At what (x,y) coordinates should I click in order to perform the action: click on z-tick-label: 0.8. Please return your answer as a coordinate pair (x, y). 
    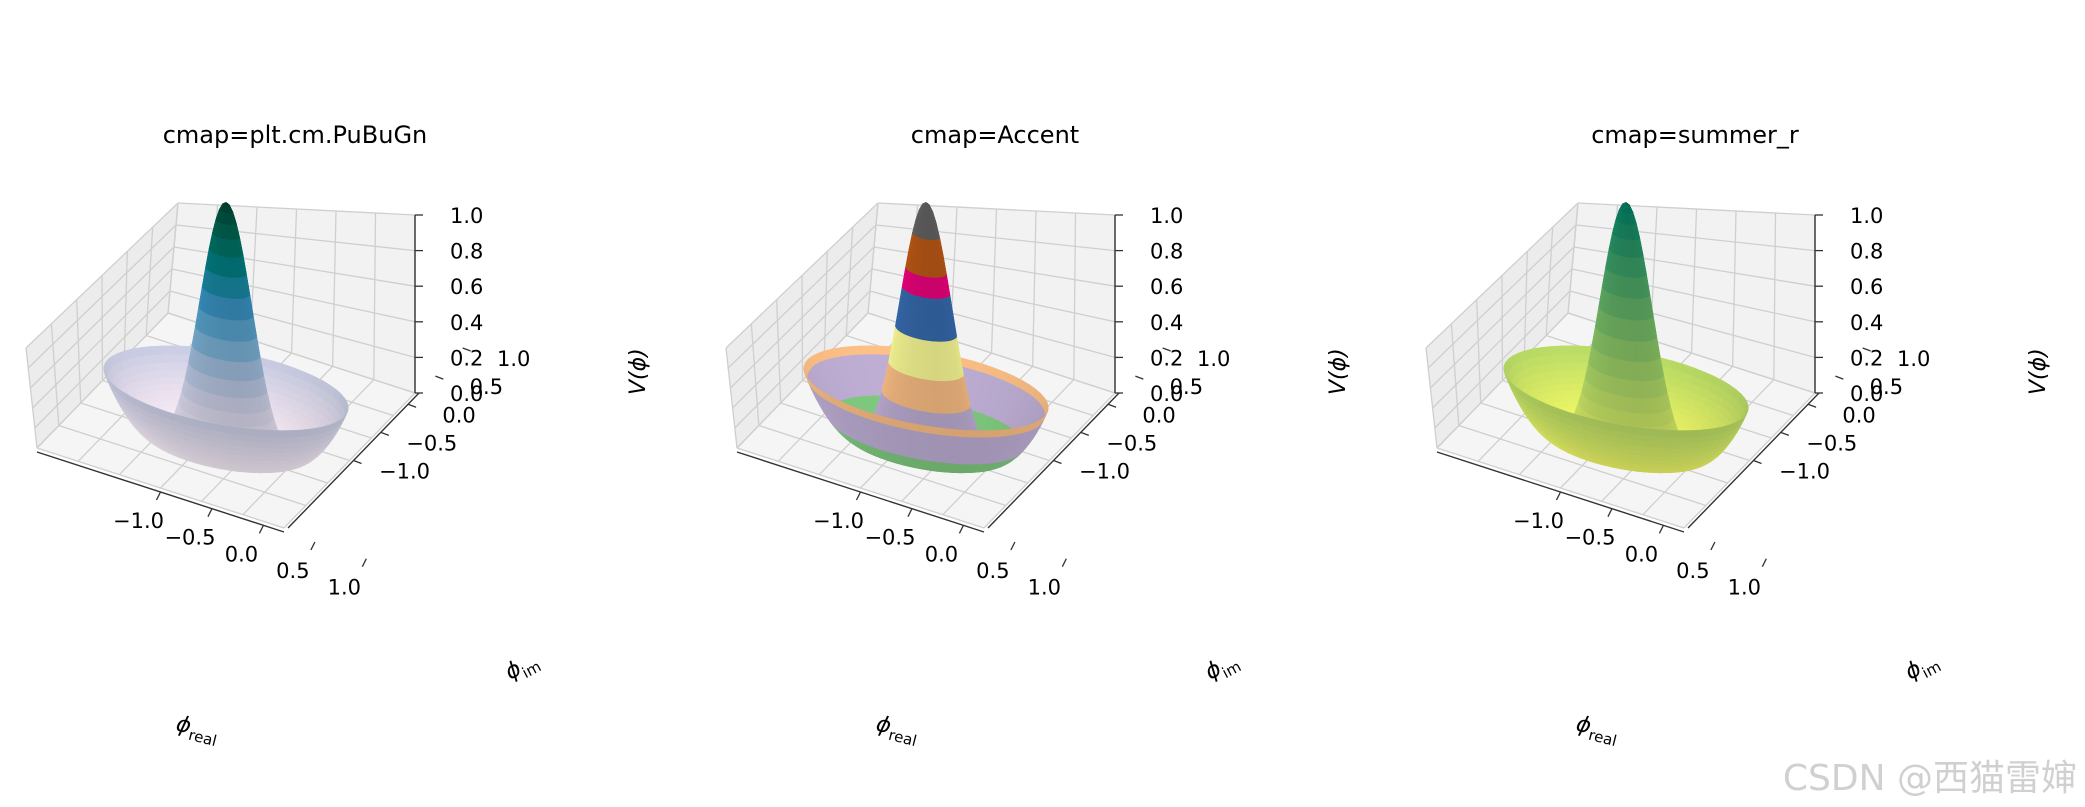
    Looking at the image, I should click on (466, 252).